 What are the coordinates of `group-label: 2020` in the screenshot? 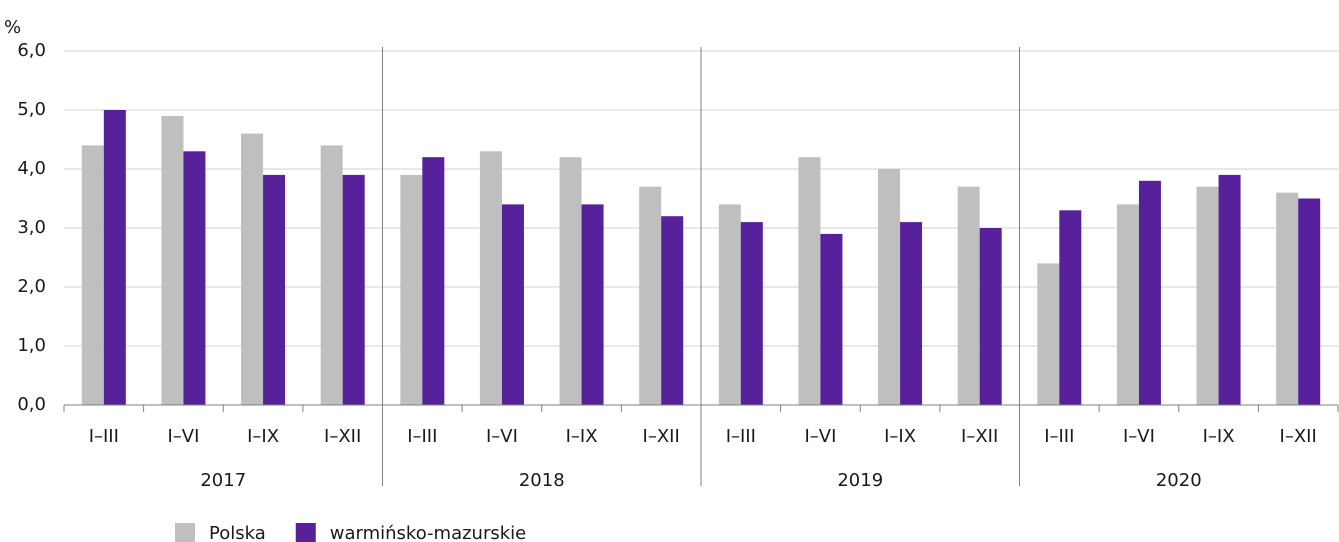 It's located at (1179, 480).